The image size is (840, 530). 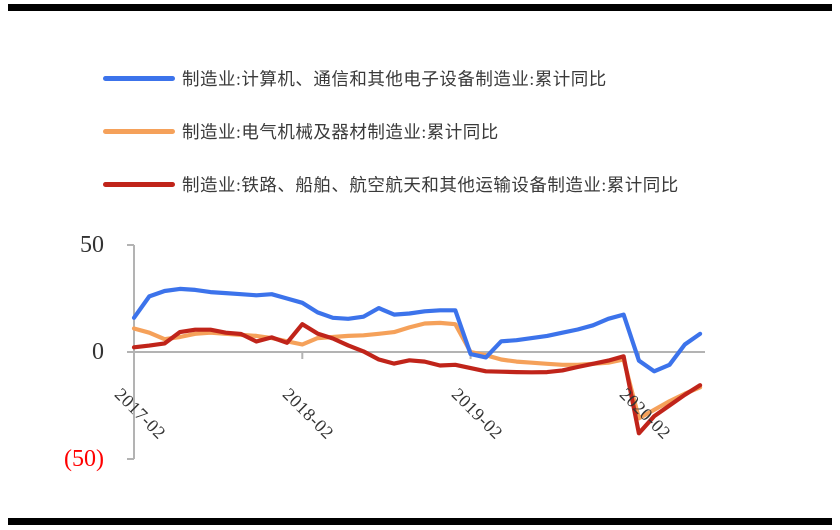 What do you see at coordinates (139, 131) in the screenshot?
I see `legend-line-swatch-orange` at bounding box center [139, 131].